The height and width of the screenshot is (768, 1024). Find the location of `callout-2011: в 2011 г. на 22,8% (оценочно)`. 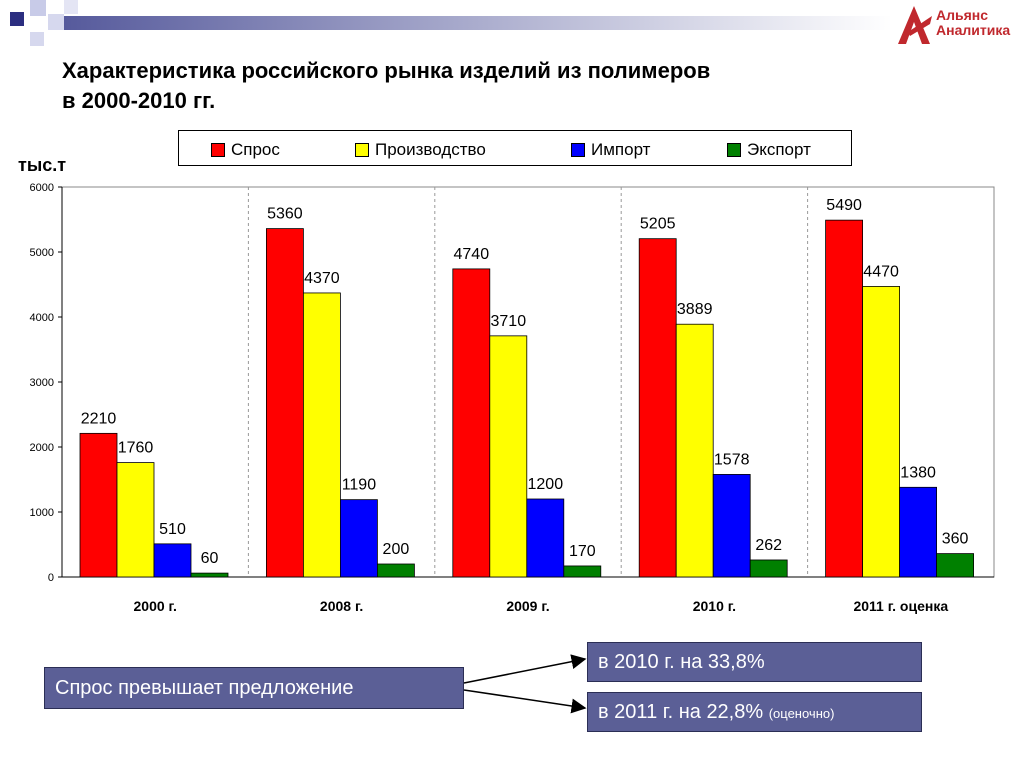

callout-2011: в 2011 г. на 22,8% (оценочно) is located at coordinates (754, 712).